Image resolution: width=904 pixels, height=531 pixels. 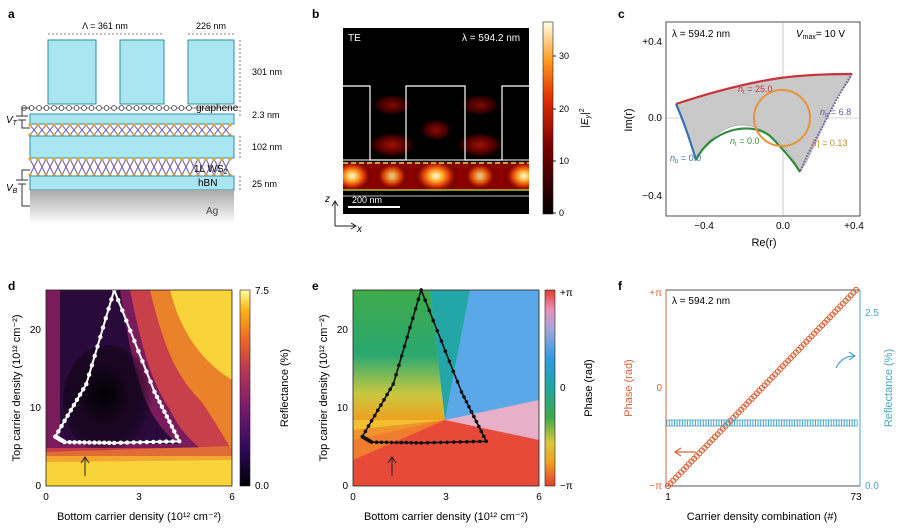 What do you see at coordinates (23, 188) in the screenshot?
I see `bottom-gate-circuit` at bounding box center [23, 188].